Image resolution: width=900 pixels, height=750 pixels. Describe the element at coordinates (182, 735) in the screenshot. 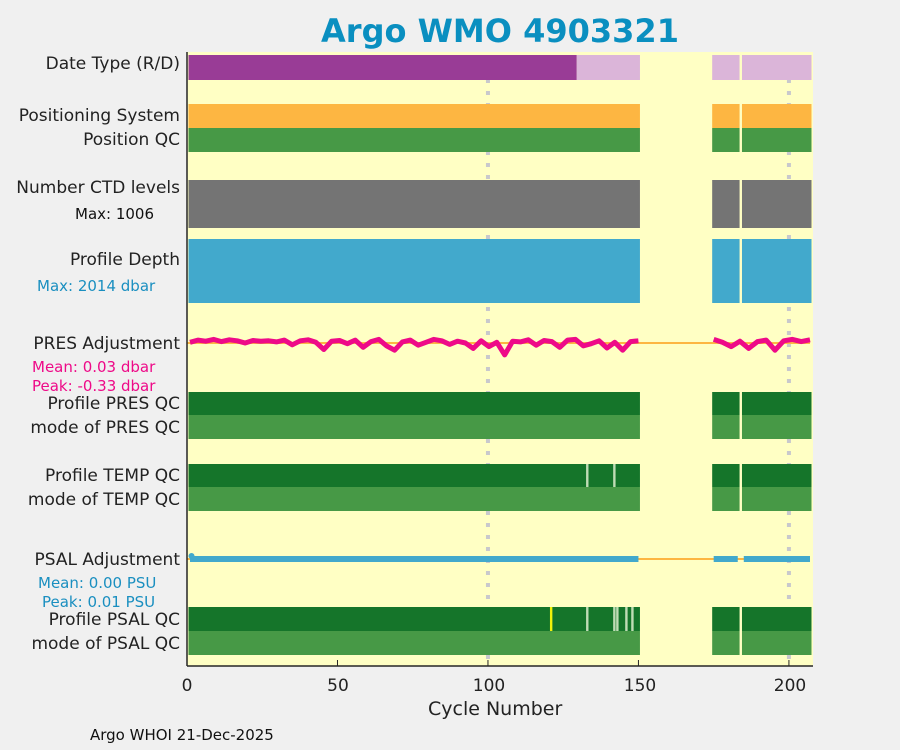

I see `footer-credit: Argo WHOI 21-Dec-2025` at that location.